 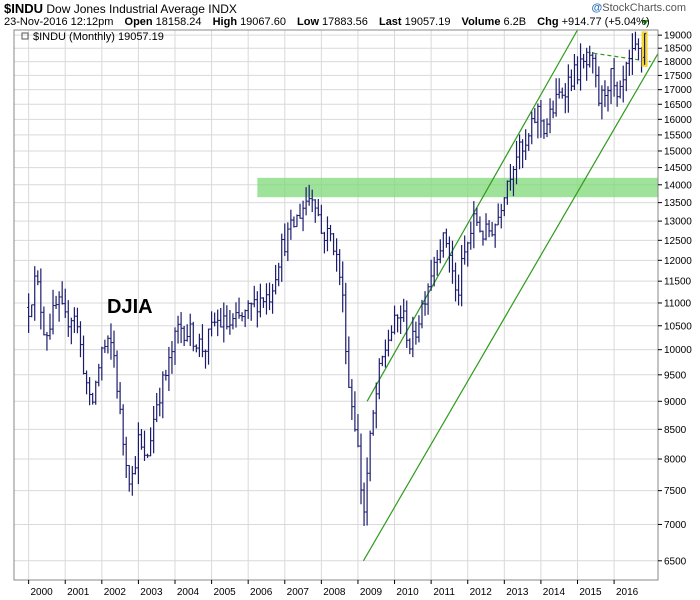 I want to click on x-tick-label: 2002, so click(x=115, y=592).